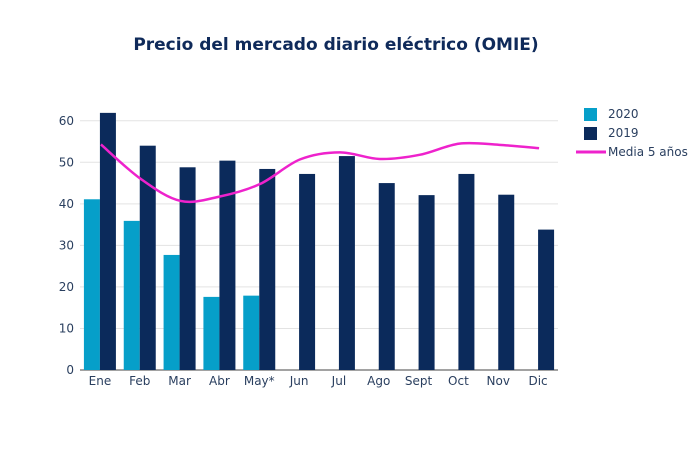 The width and height of the screenshot is (700, 450). I want to click on x-tick-label: Abr, so click(219, 381).